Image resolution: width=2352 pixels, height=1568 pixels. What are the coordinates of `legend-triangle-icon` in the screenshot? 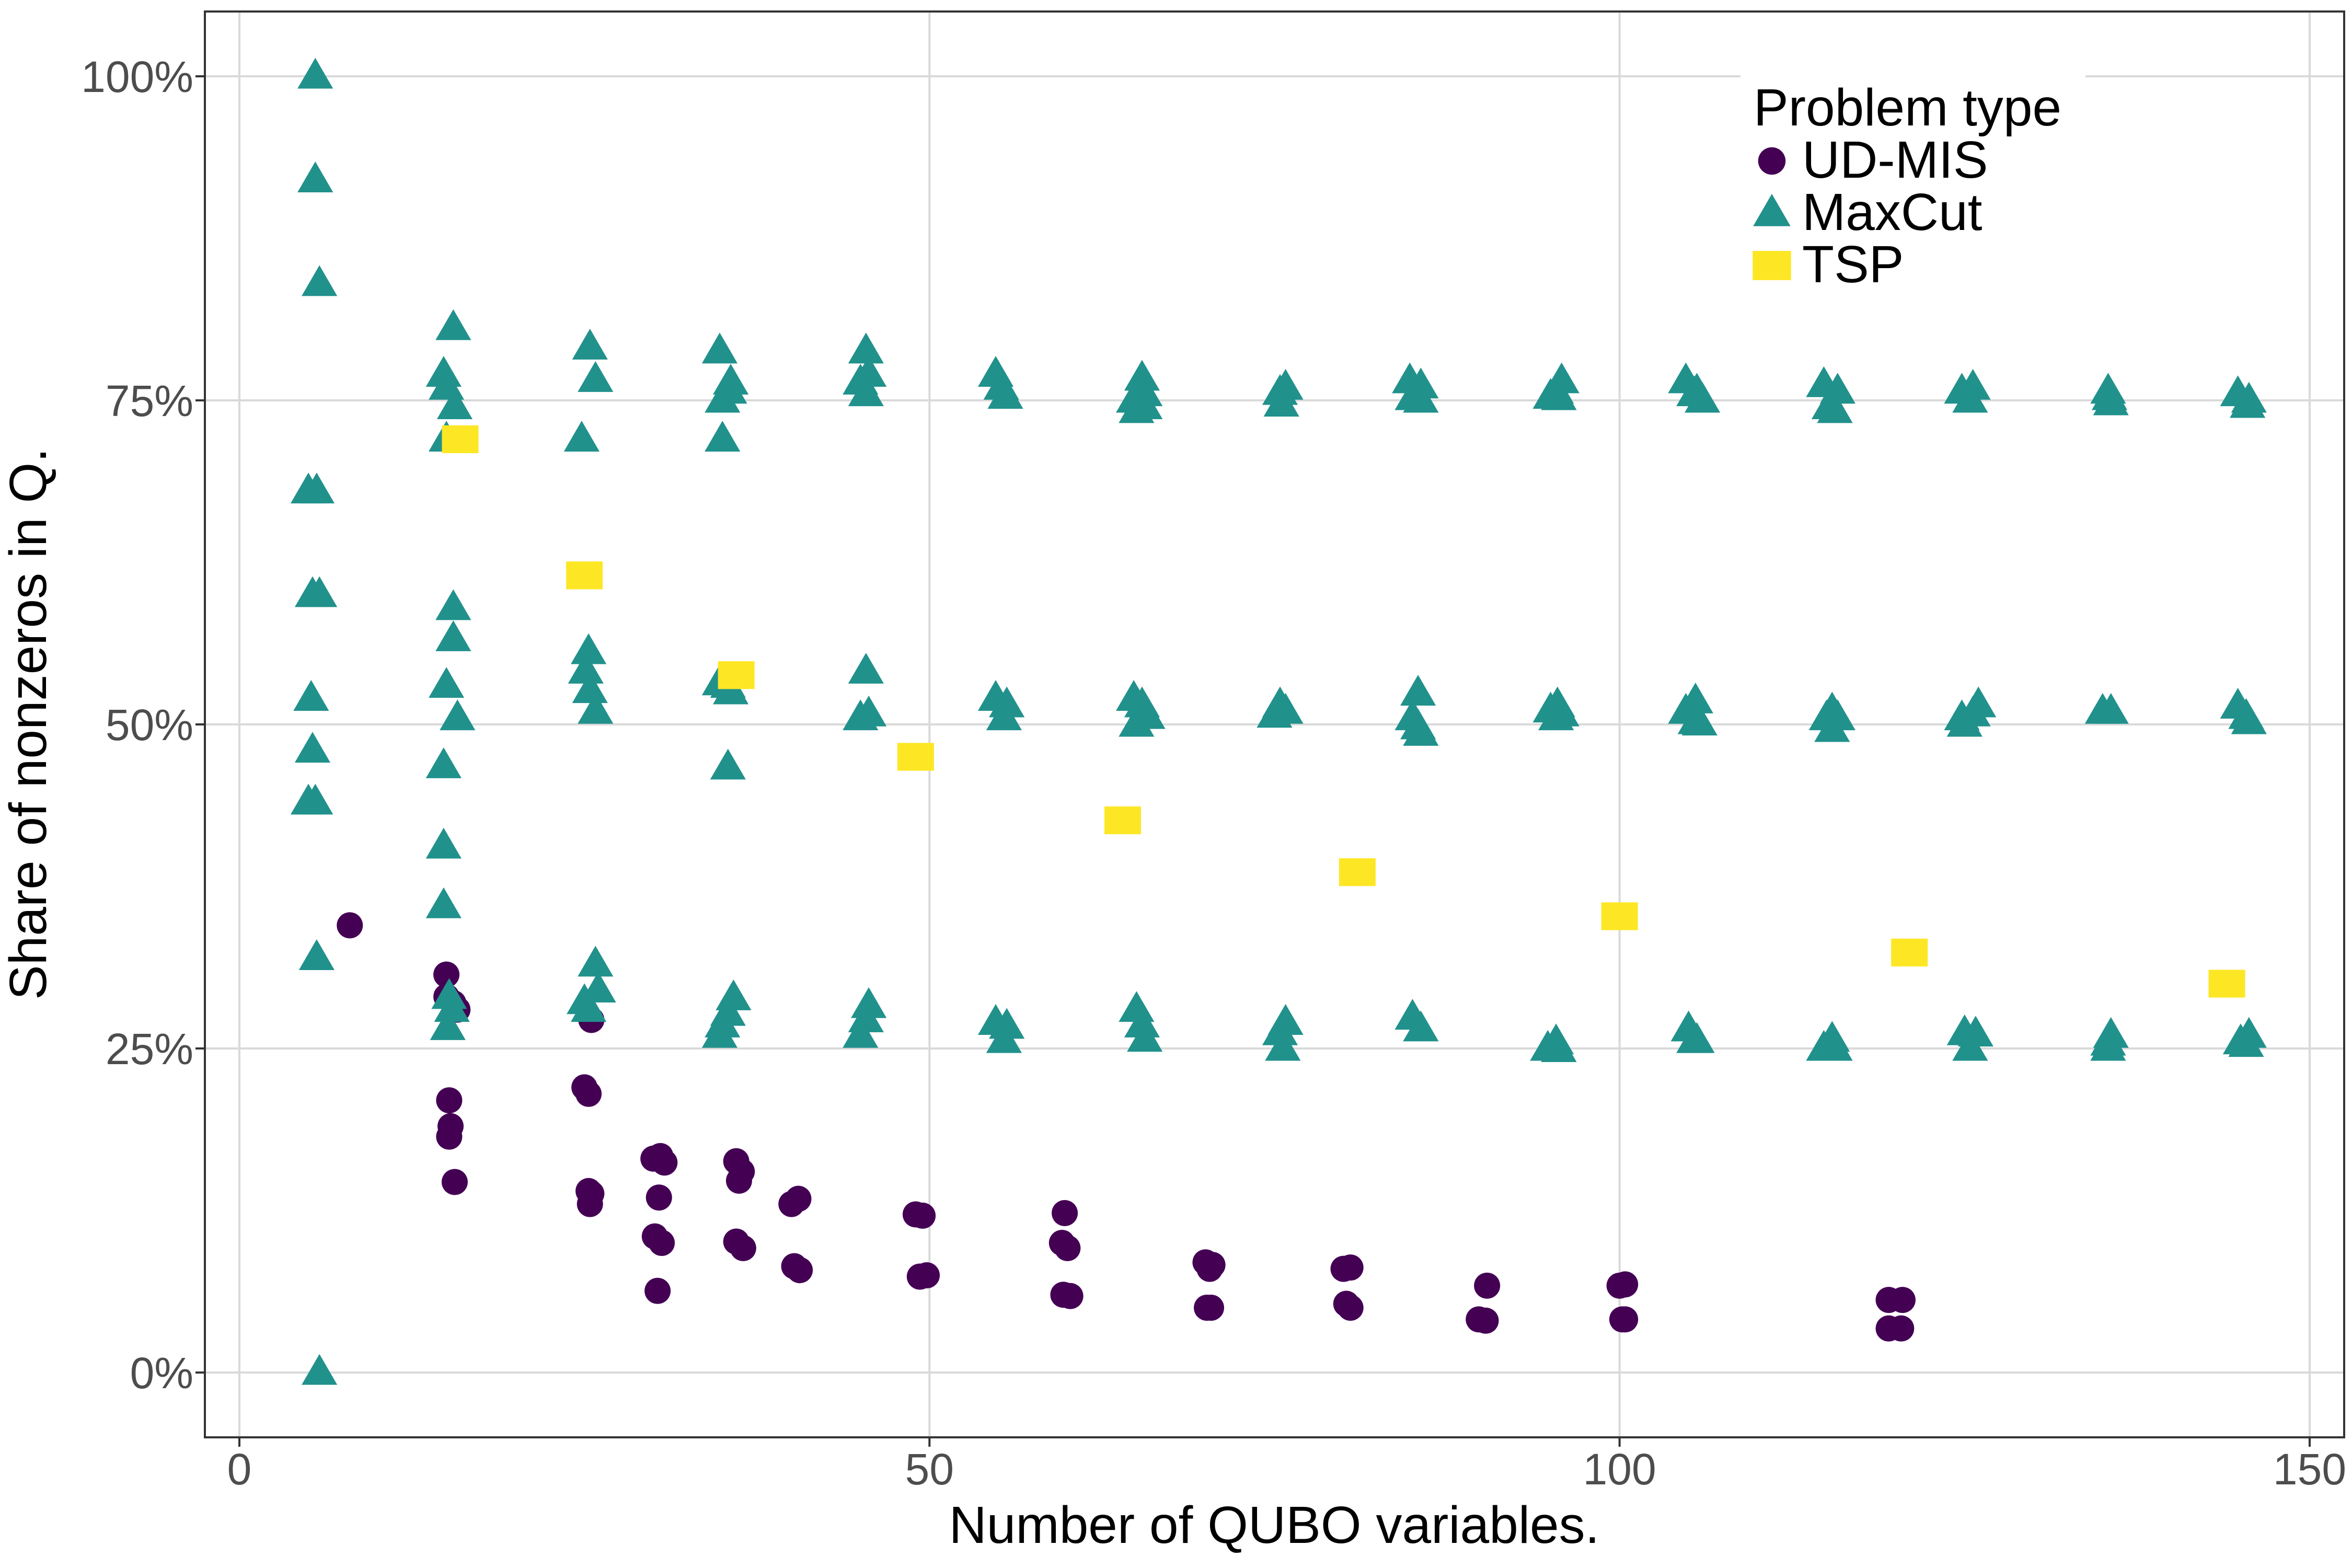 It's located at (1772, 209).